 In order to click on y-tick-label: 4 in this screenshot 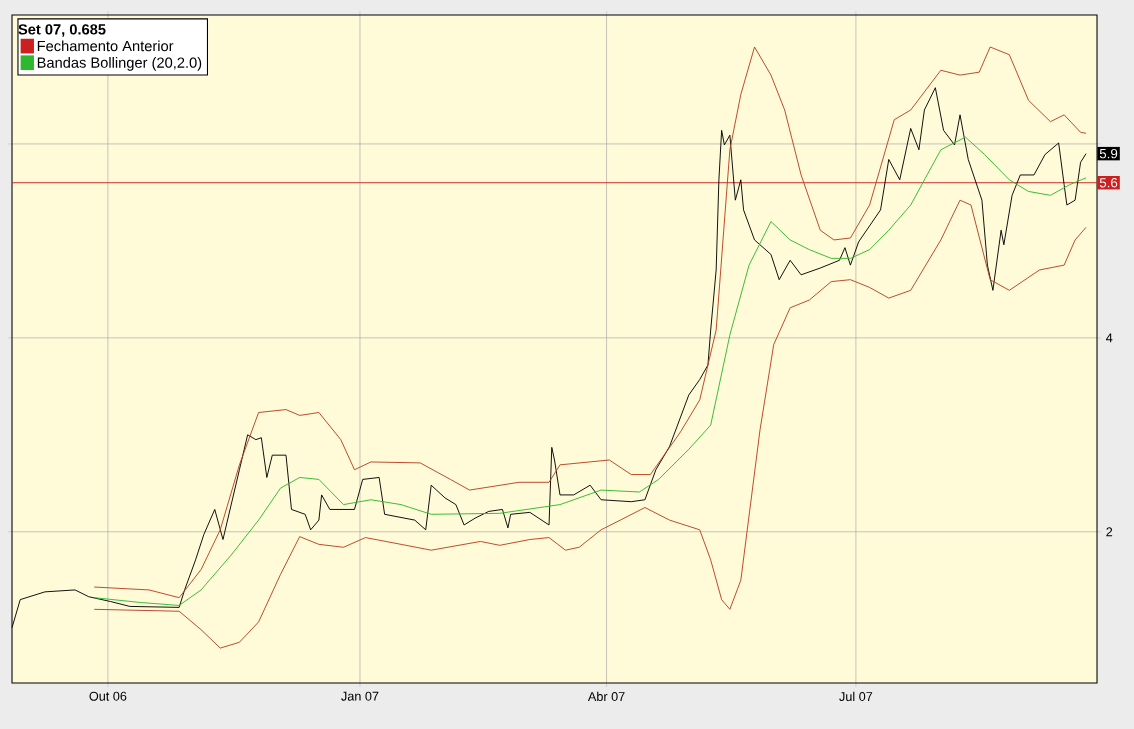, I will do `click(1109, 338)`.